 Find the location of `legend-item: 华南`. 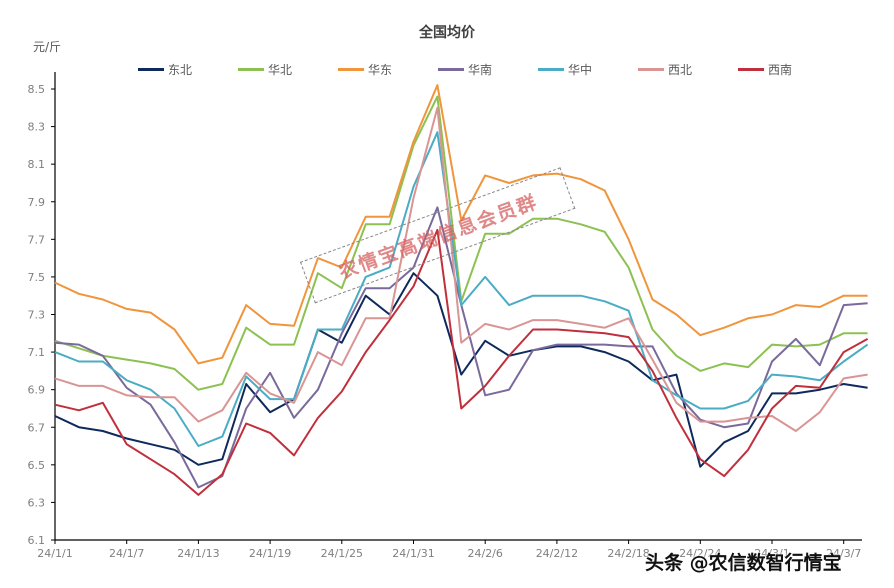

legend-item: 华南 is located at coordinates (488, 69).